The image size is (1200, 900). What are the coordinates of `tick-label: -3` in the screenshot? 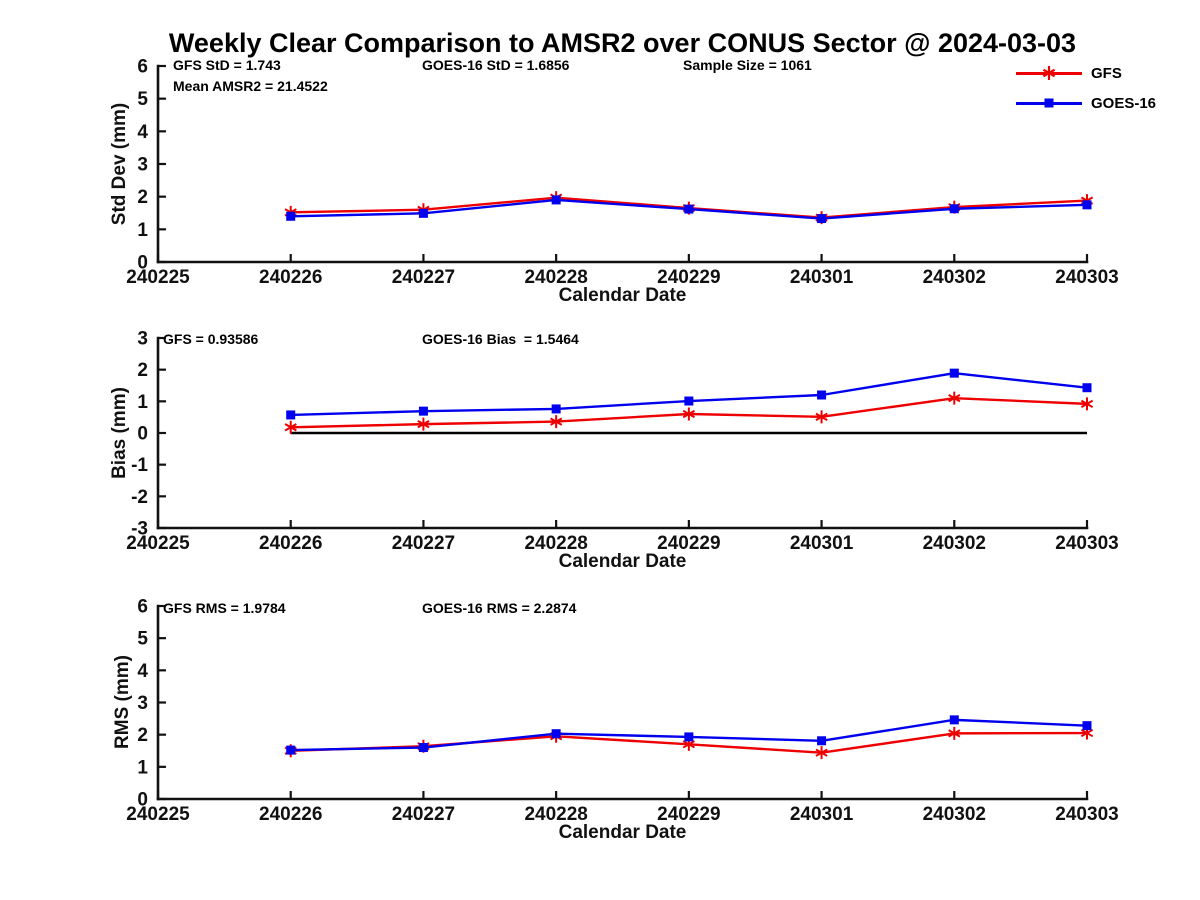 It's located at (139, 529).